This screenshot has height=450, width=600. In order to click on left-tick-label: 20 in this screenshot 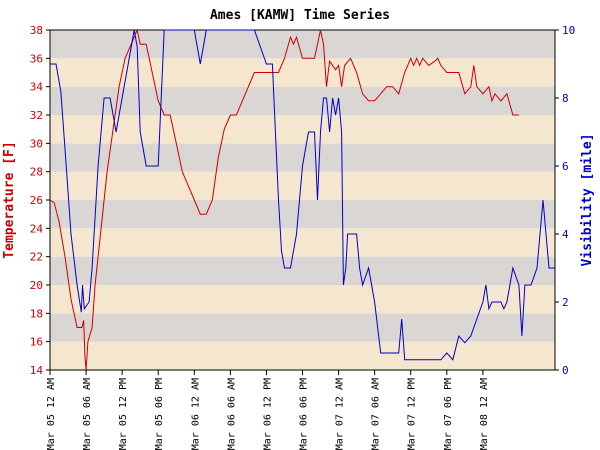, I will do `click(36, 285)`.